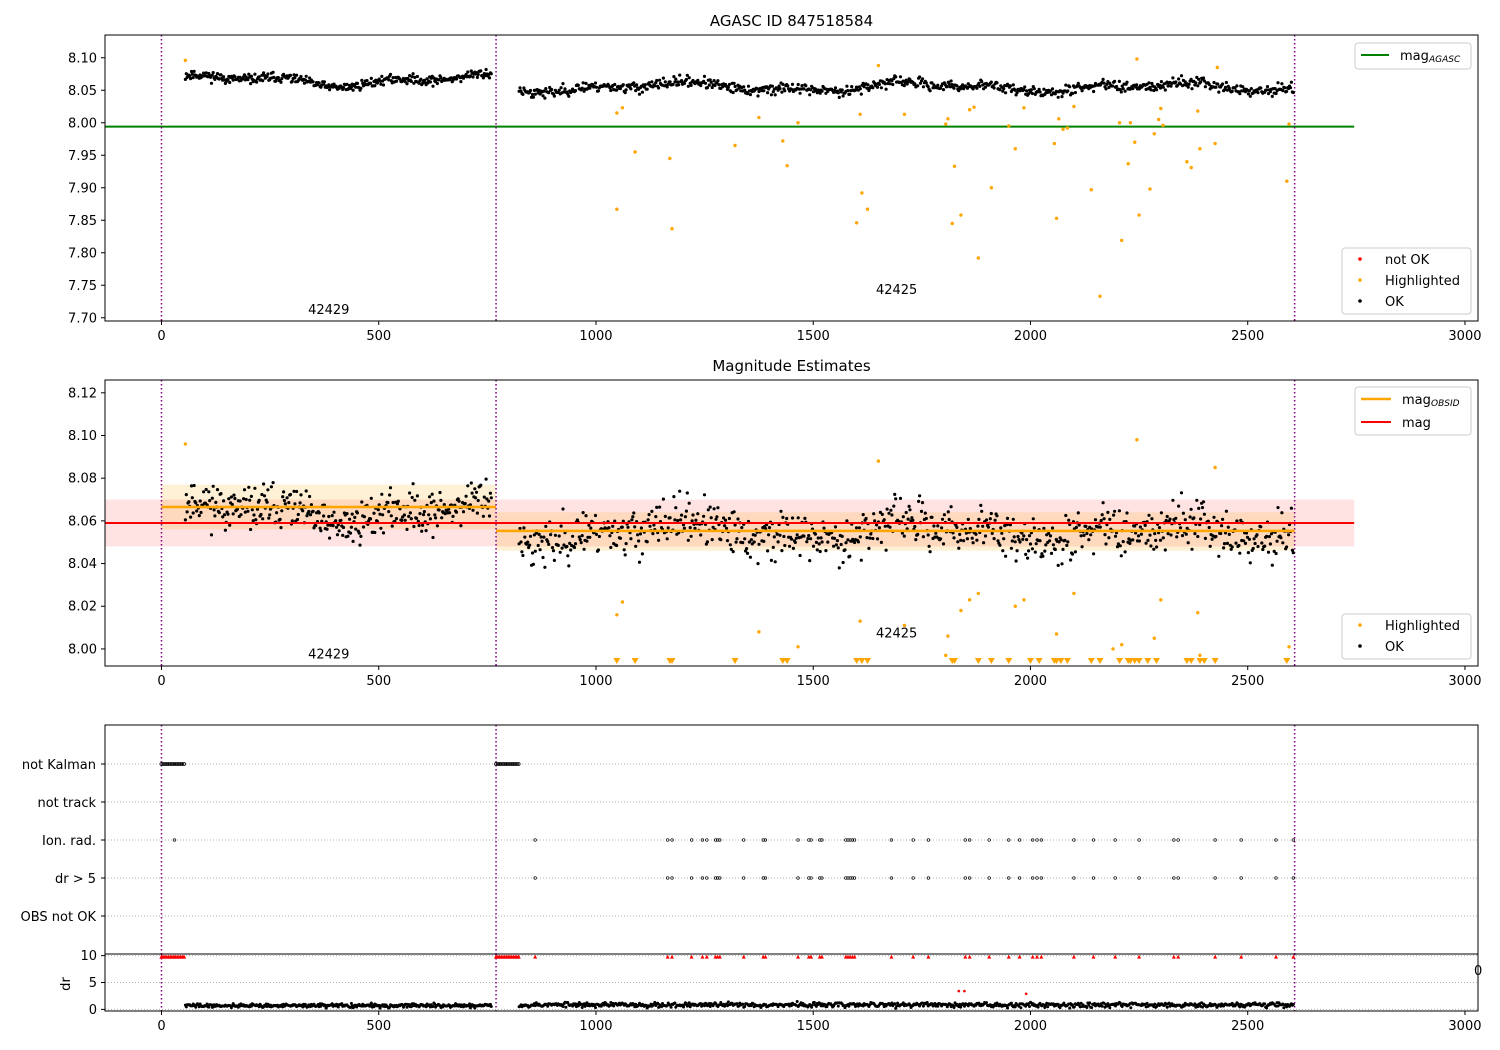  What do you see at coordinates (328, 654) in the screenshot?
I see `obsid-label: 42429` at bounding box center [328, 654].